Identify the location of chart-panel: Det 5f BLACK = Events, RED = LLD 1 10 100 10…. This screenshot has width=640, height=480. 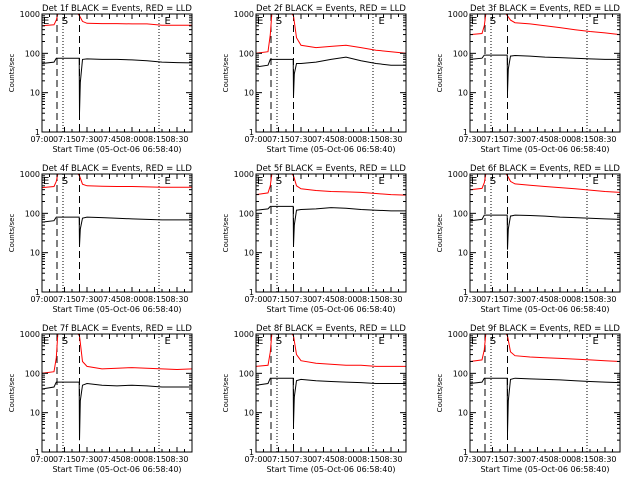
(314, 239).